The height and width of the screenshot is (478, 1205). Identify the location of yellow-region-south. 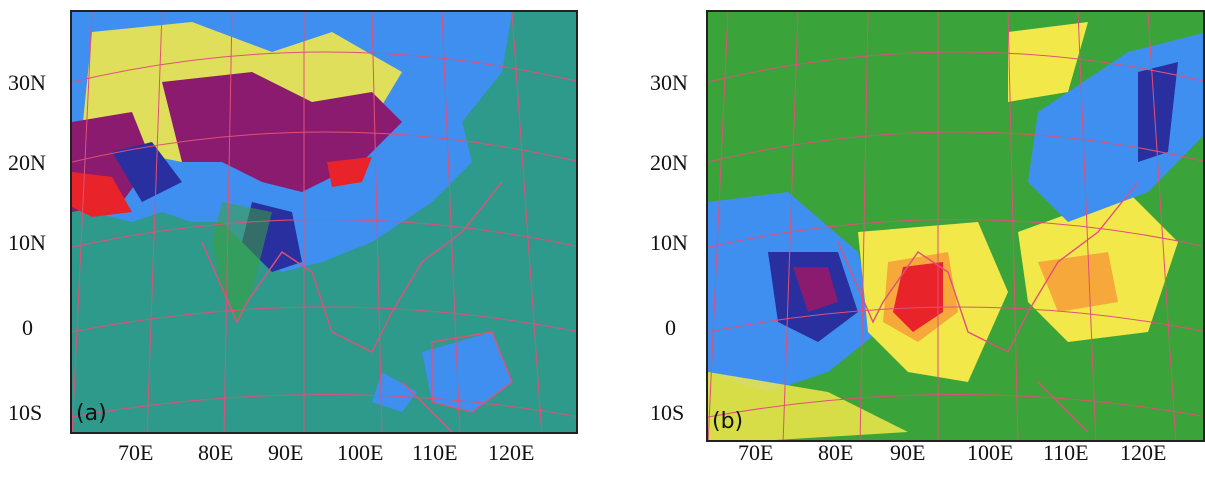
(808, 406).